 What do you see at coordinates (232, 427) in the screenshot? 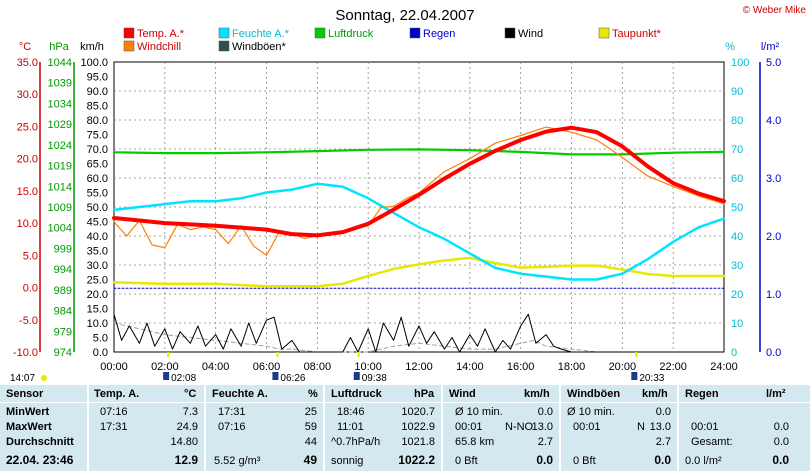
I see `humidity-max-time: 07:16` at bounding box center [232, 427].